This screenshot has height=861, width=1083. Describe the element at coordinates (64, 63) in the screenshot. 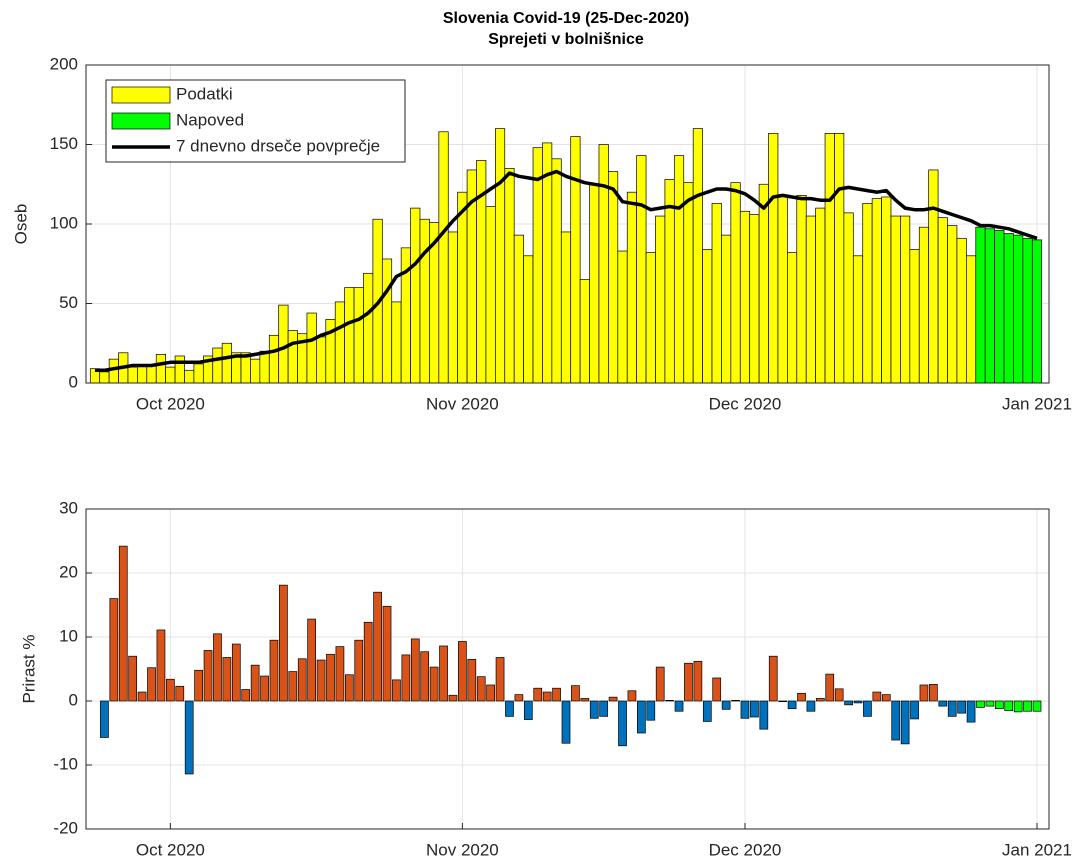

I see `y-tick-label: 200` at that location.